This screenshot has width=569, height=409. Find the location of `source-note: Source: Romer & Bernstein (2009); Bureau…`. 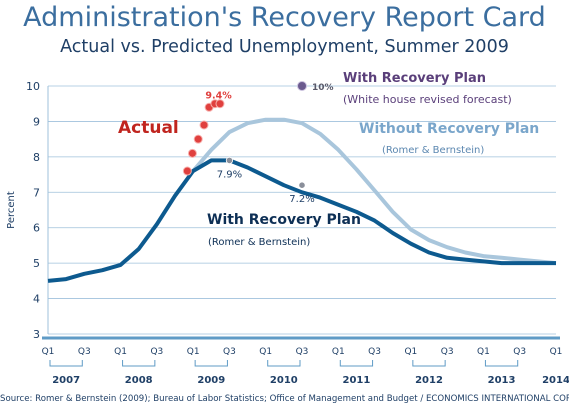

source-note: Source: Romer & Bernstein (2009); Bureau… is located at coordinates (284, 399).